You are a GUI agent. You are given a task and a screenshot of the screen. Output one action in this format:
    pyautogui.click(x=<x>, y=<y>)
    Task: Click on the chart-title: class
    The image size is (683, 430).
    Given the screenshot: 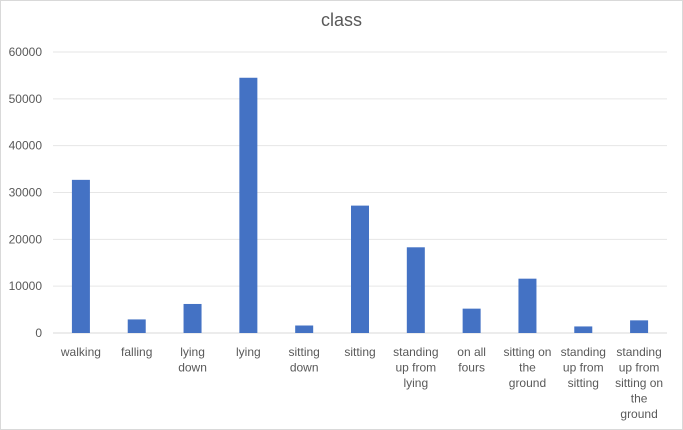 What is the action you would take?
    pyautogui.click(x=341, y=20)
    